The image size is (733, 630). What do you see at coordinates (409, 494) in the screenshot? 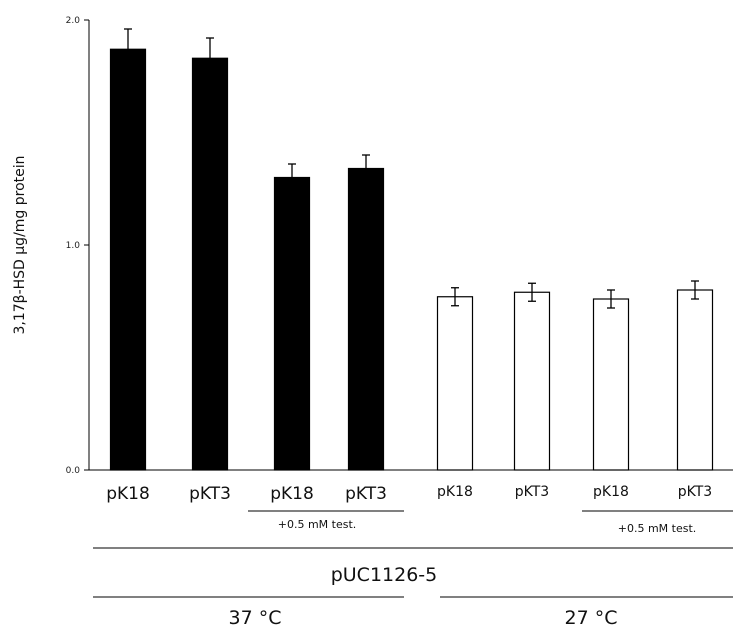
I see `category-labels: pK18 pKT3 pK18 pKT3 pK18 pKT3 pK18 pKT3` at bounding box center [409, 494].